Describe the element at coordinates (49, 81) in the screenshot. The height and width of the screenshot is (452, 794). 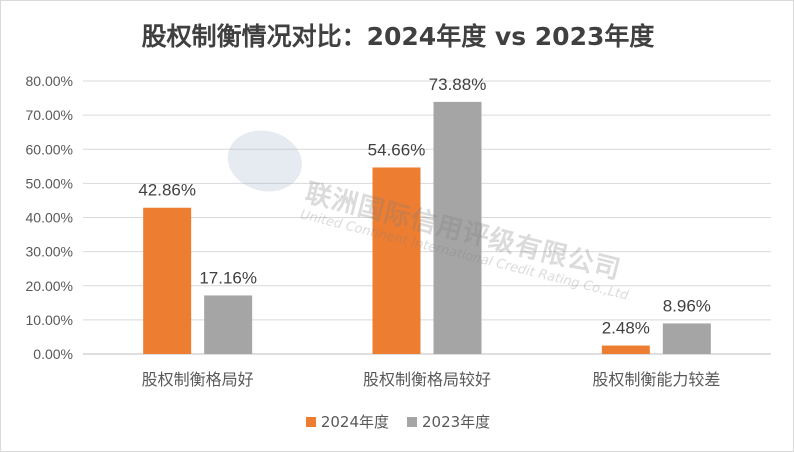
I see `y-tick-label: 80.00%` at that location.